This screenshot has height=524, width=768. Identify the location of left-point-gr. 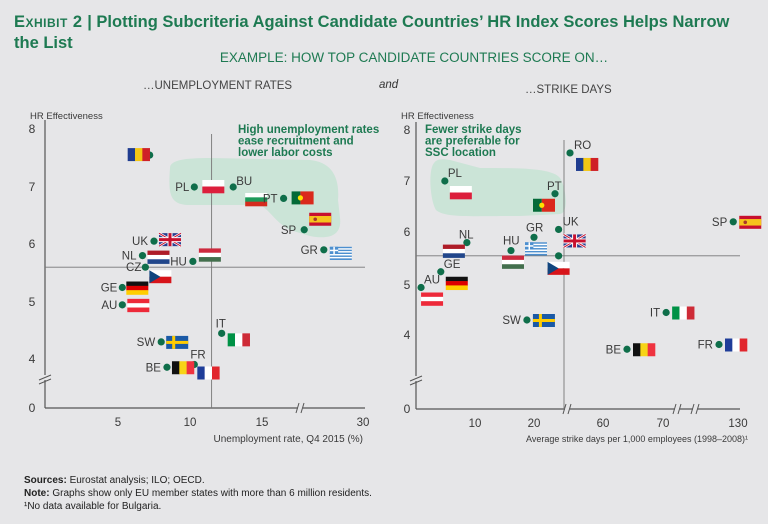
(324, 250).